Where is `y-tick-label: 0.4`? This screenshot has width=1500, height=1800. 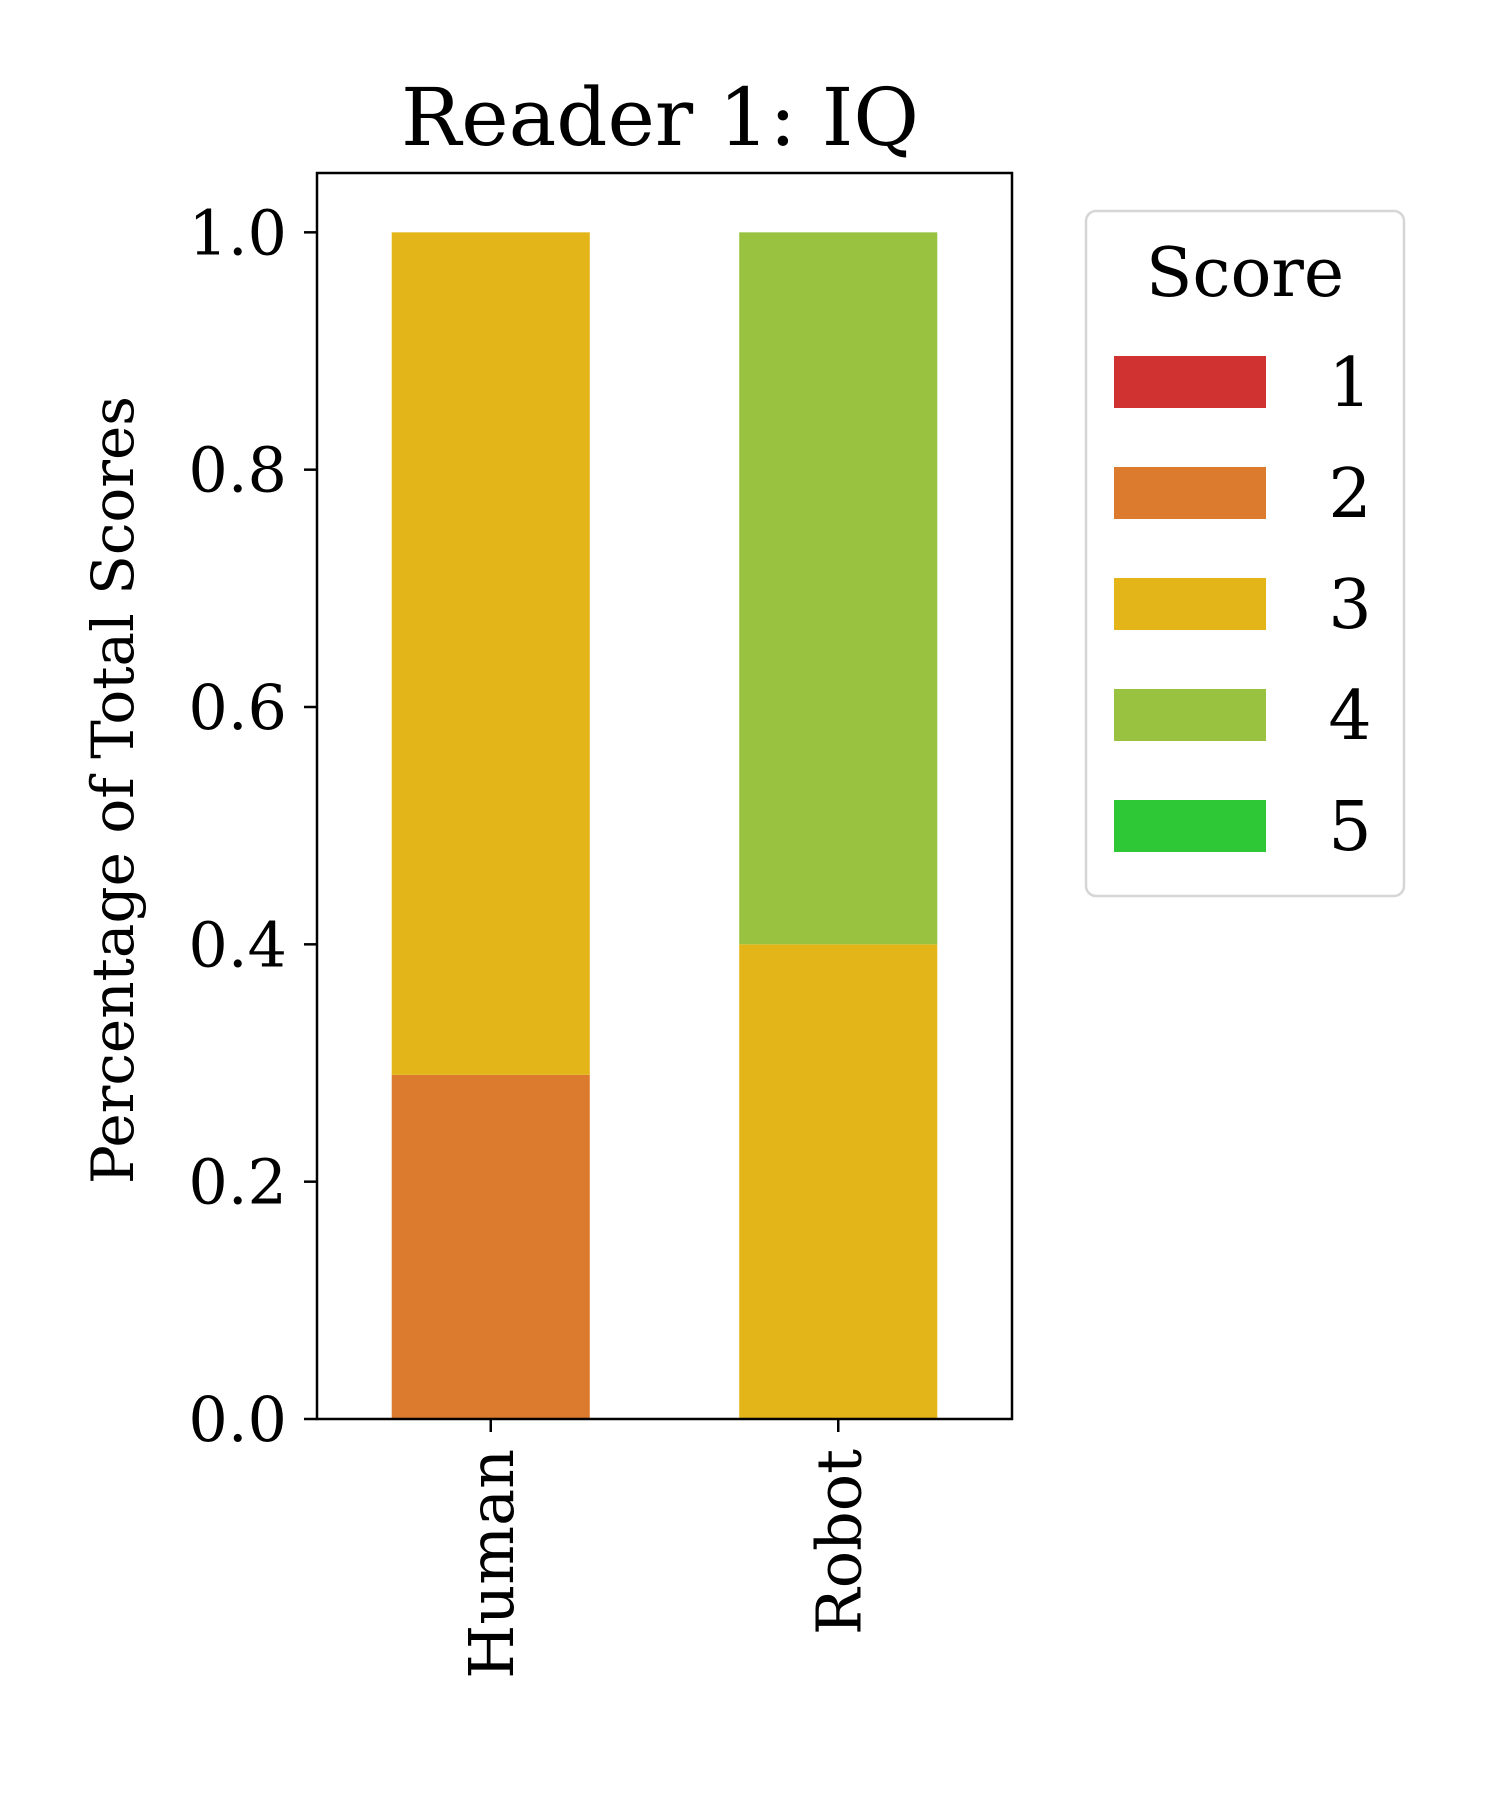
y-tick-label: 0.4 is located at coordinates (237, 944).